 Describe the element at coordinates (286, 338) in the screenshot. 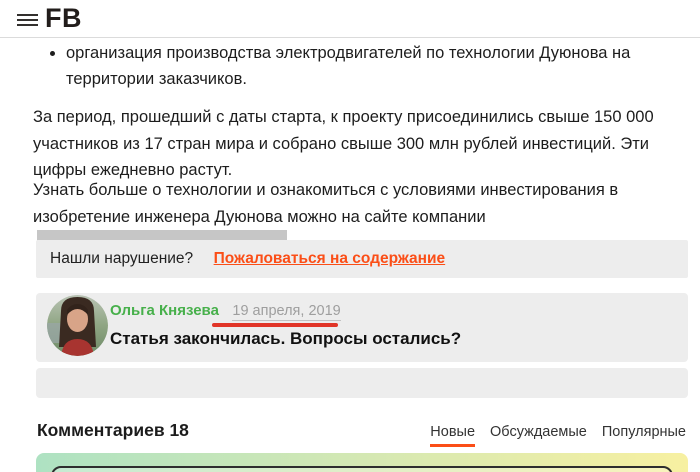

I see `article-end-message: Статья закончилась. Вопросы остались?` at that location.